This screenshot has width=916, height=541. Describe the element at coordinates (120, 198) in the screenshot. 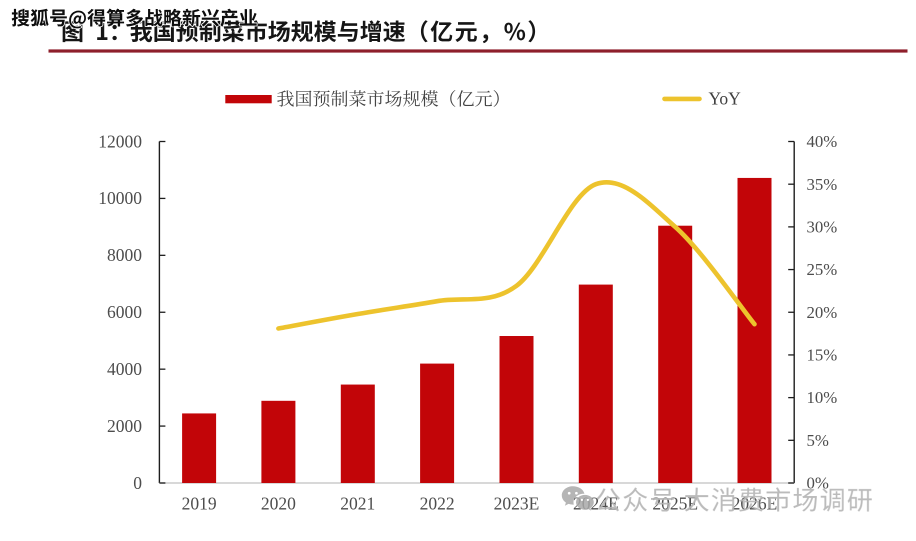

I see `svg-text: 10000` at that location.